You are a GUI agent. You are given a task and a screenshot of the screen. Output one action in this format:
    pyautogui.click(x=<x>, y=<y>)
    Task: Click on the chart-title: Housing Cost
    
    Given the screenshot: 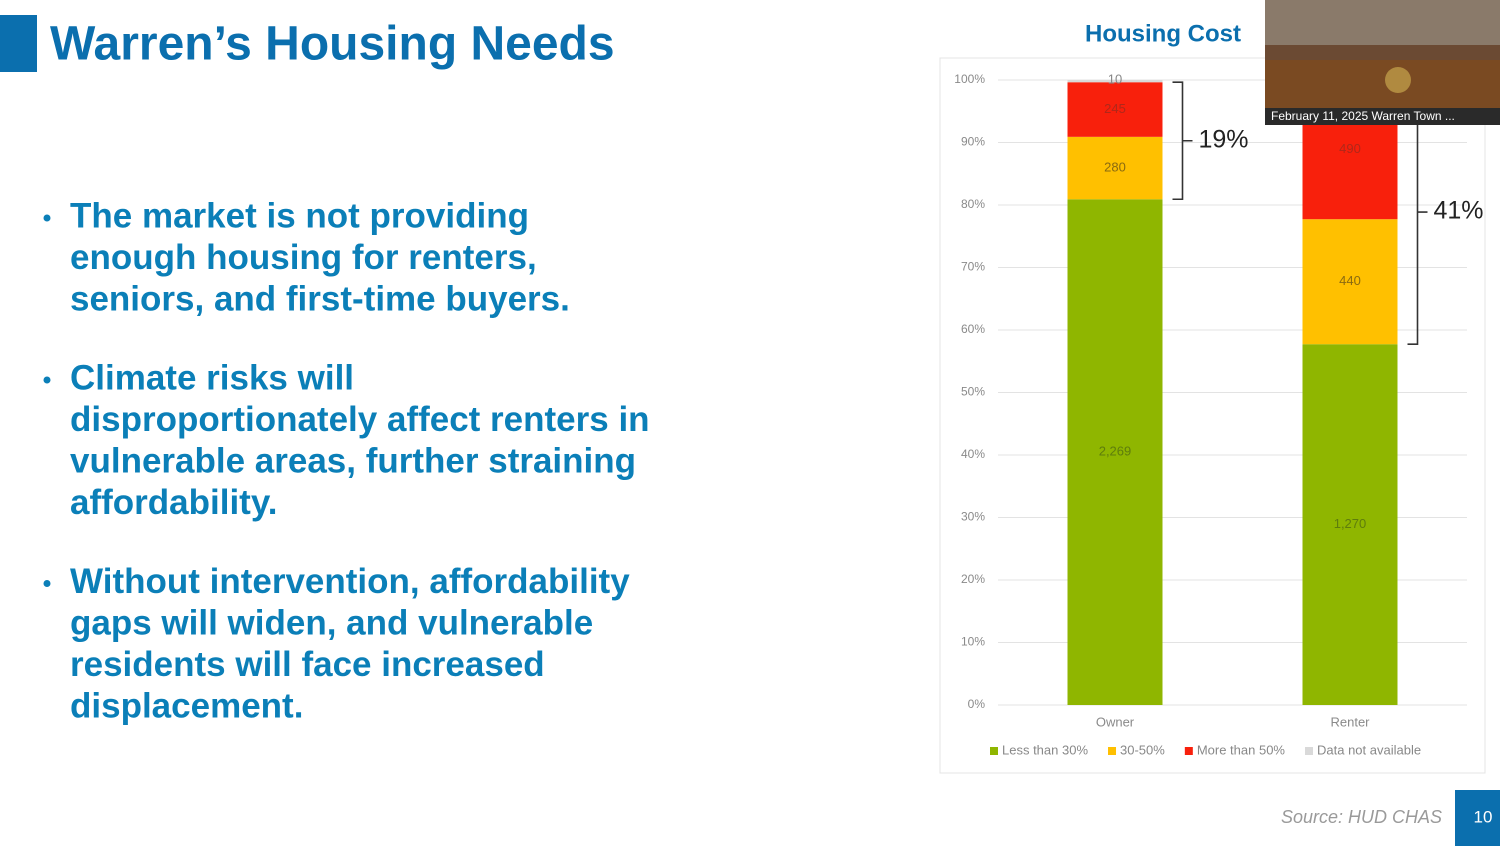 What is the action you would take?
    pyautogui.click(x=1163, y=33)
    